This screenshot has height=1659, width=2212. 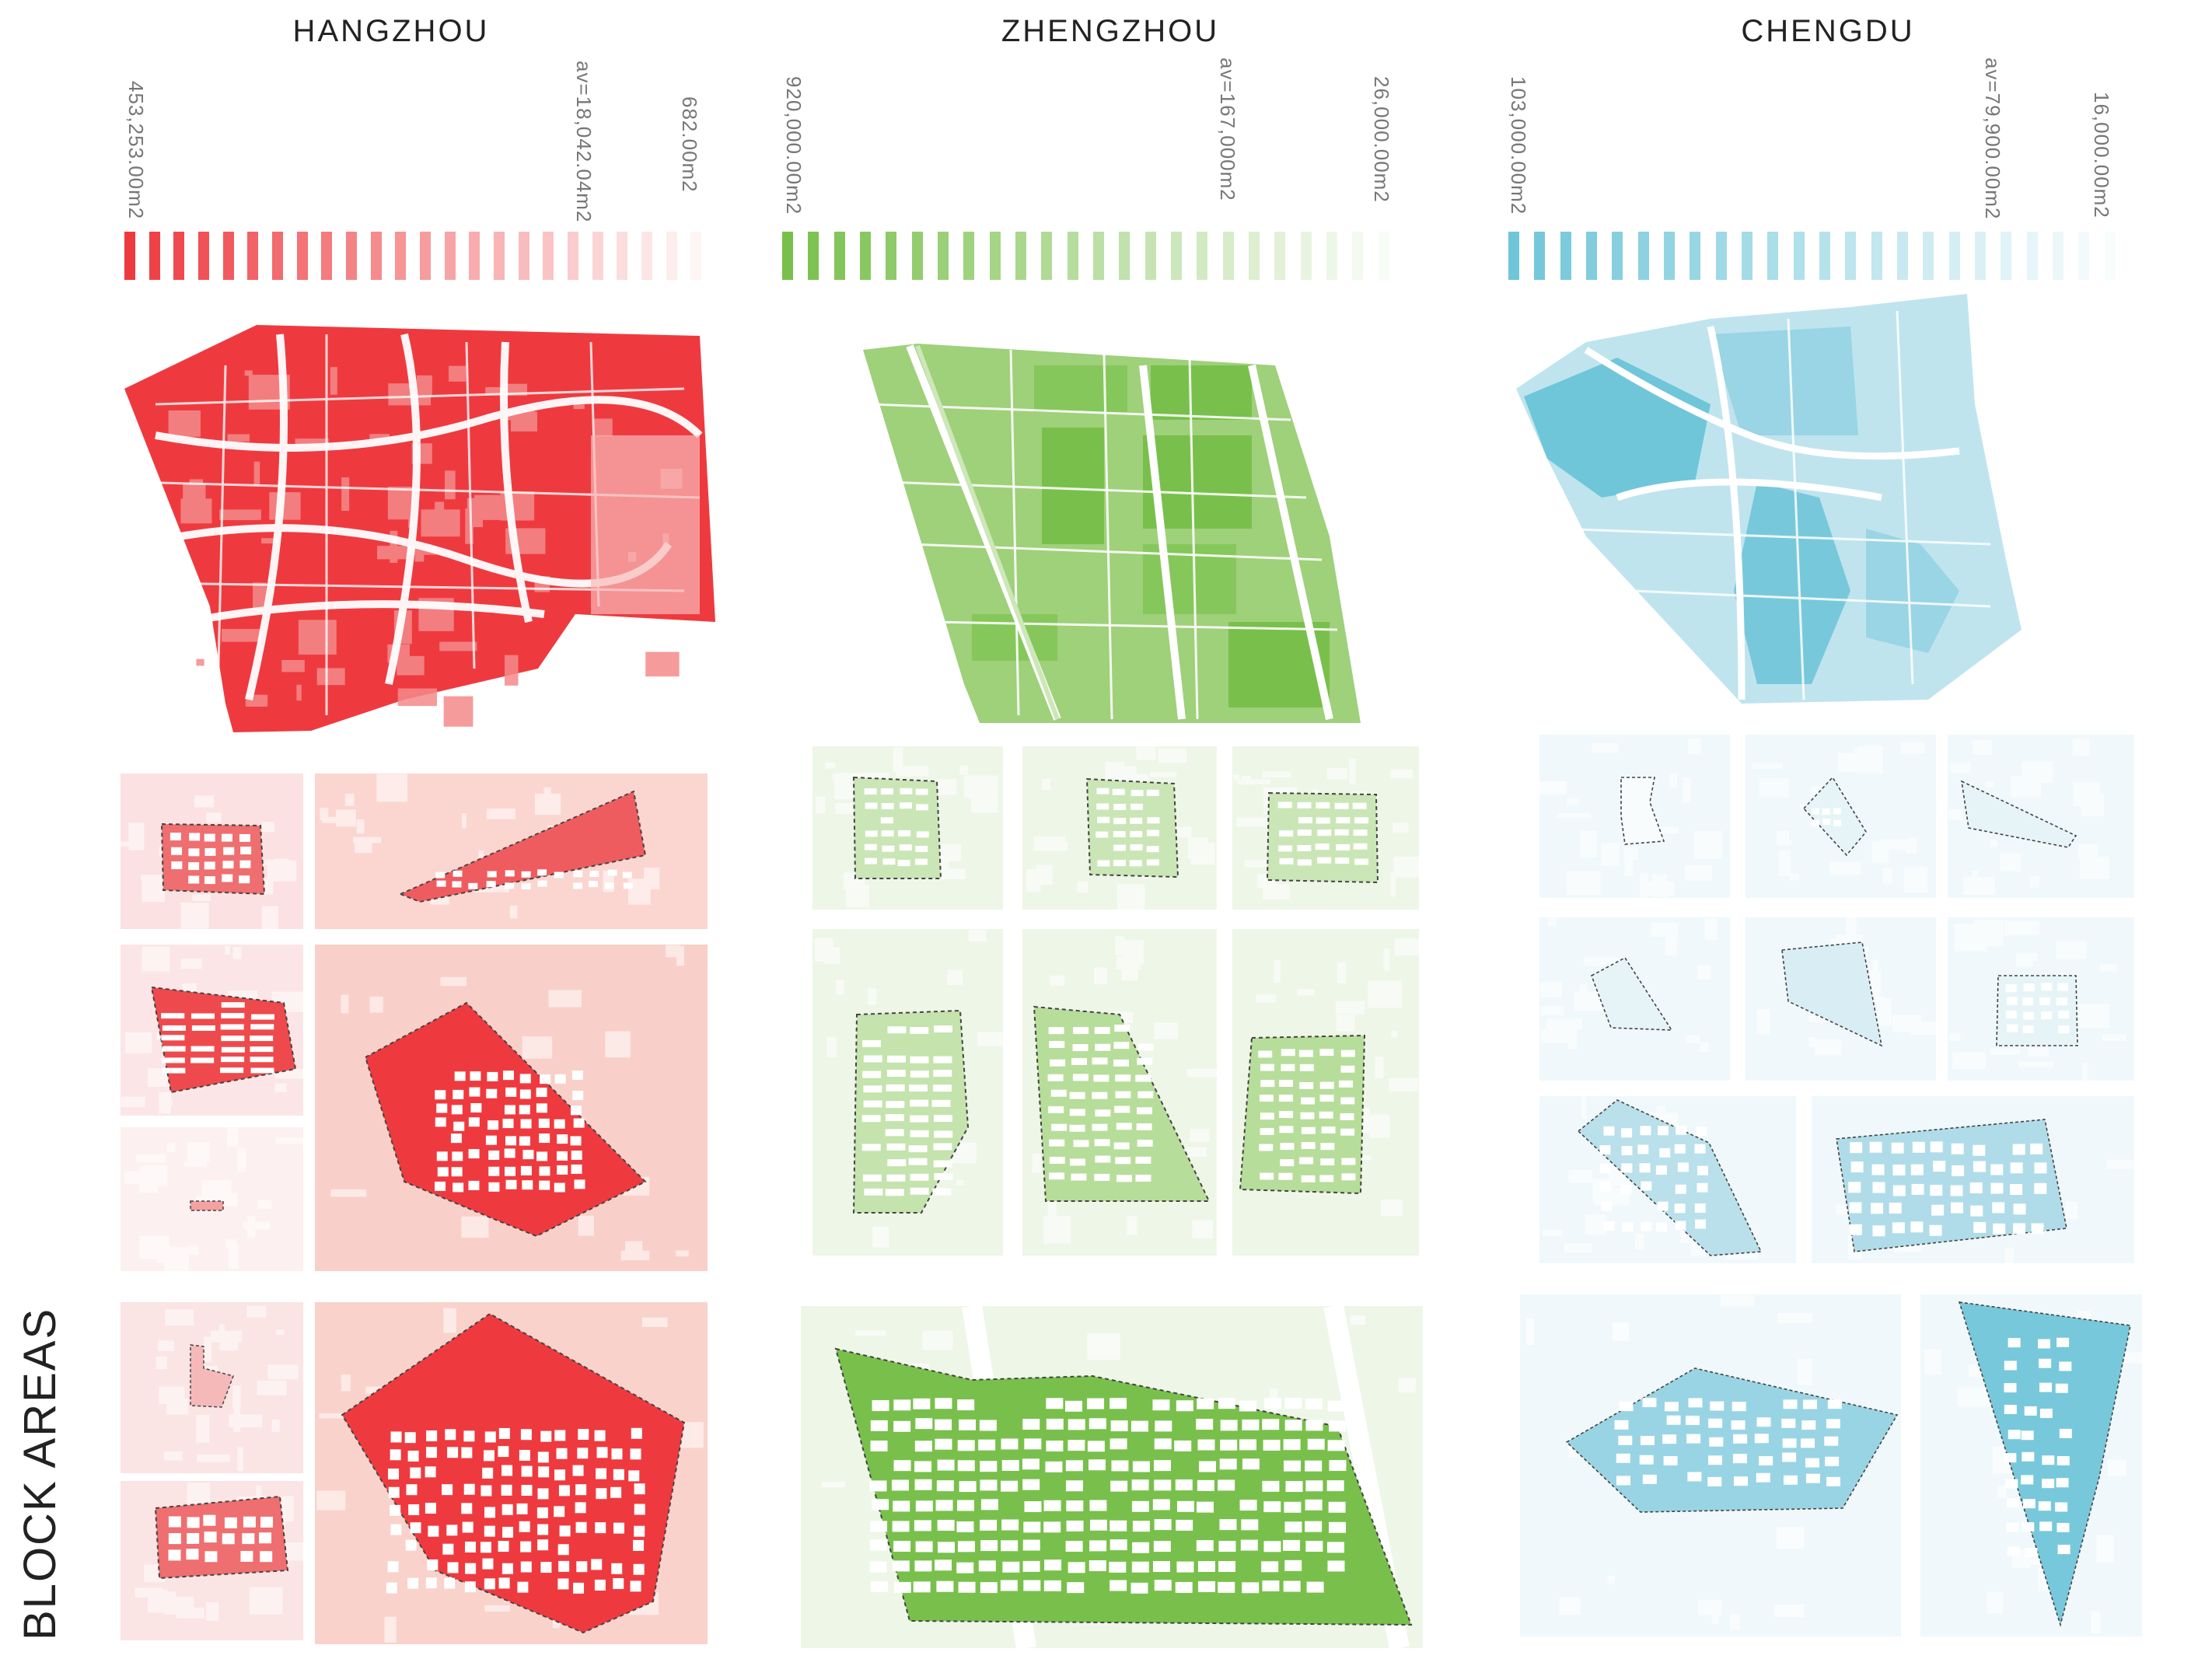 I want to click on zhengzhou-overview-map, so click(x=1112, y=533).